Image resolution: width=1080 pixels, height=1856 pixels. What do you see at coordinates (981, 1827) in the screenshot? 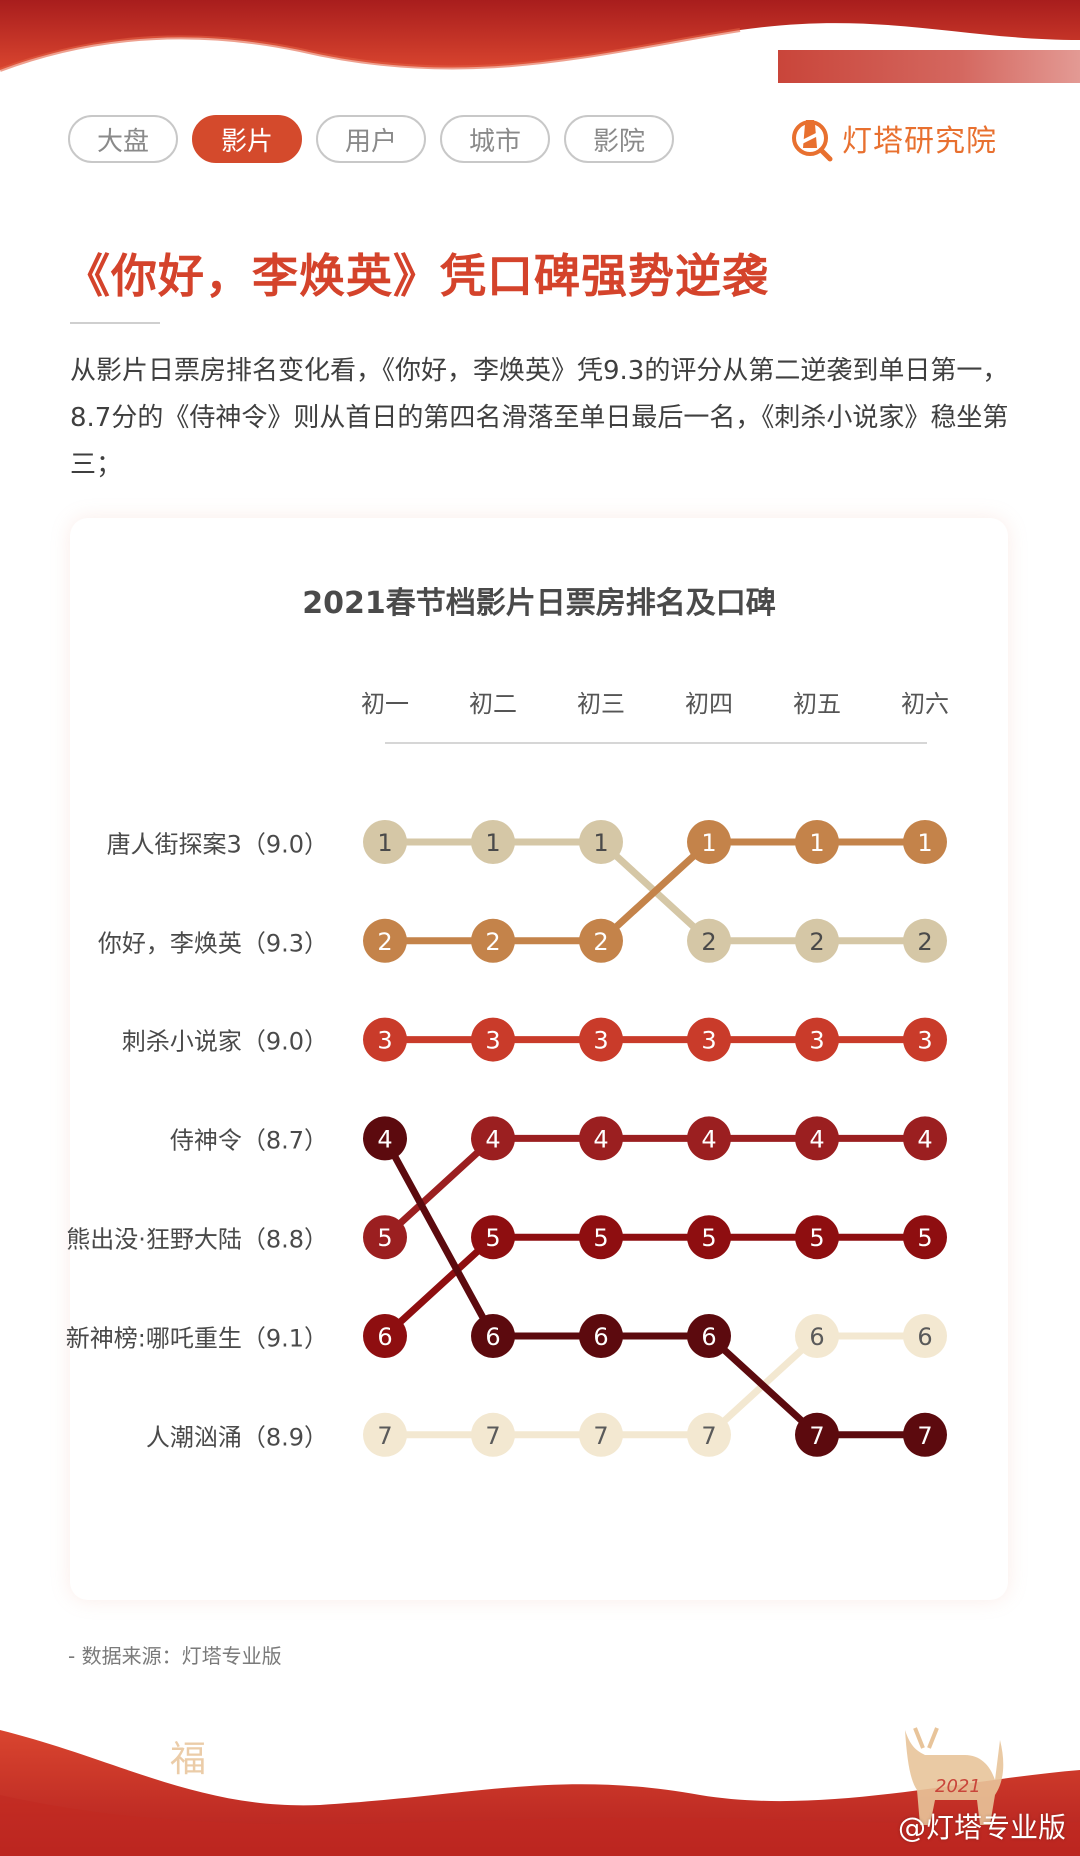
I see `watermark: @灯塔专业版` at bounding box center [981, 1827].